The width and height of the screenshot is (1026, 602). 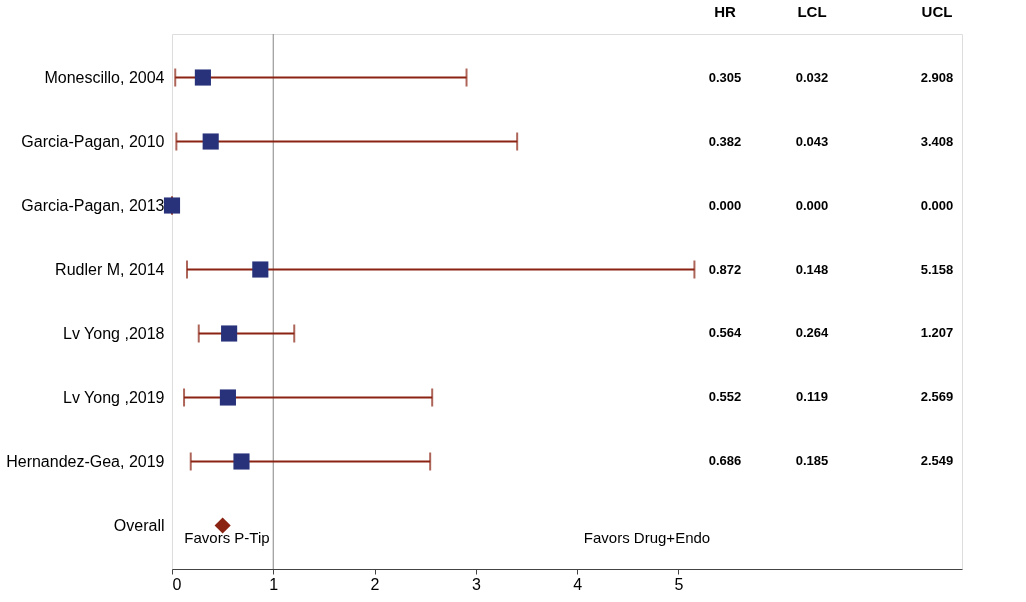 I want to click on x-tick-label: 3, so click(x=476, y=584).